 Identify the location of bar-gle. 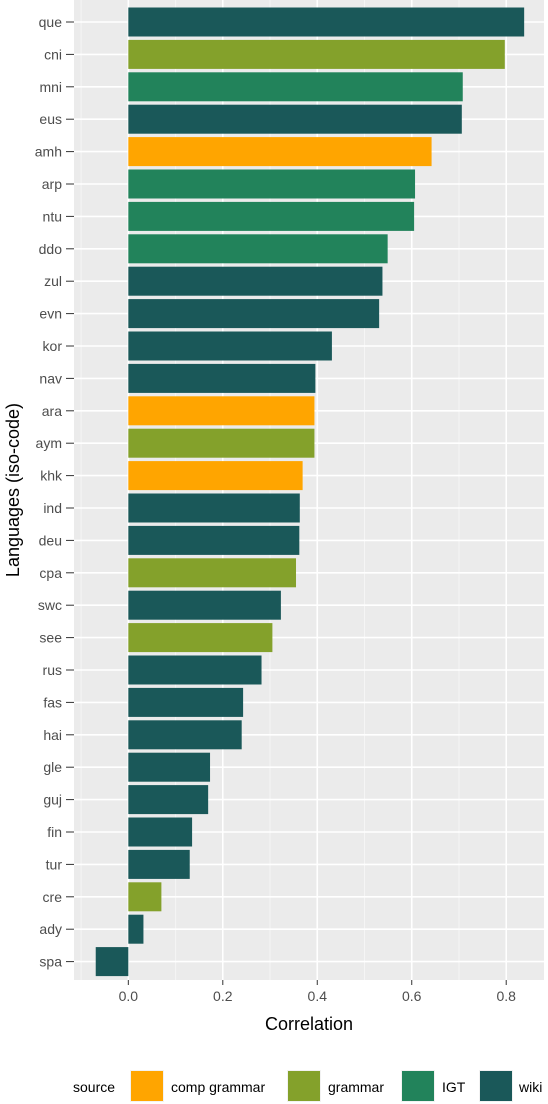
(169, 767).